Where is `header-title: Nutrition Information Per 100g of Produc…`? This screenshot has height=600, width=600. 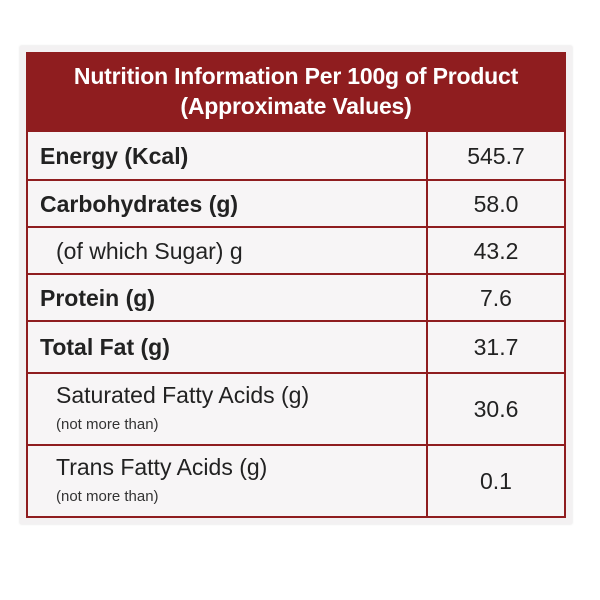 header-title: Nutrition Information Per 100g of Produc… is located at coordinates (296, 76).